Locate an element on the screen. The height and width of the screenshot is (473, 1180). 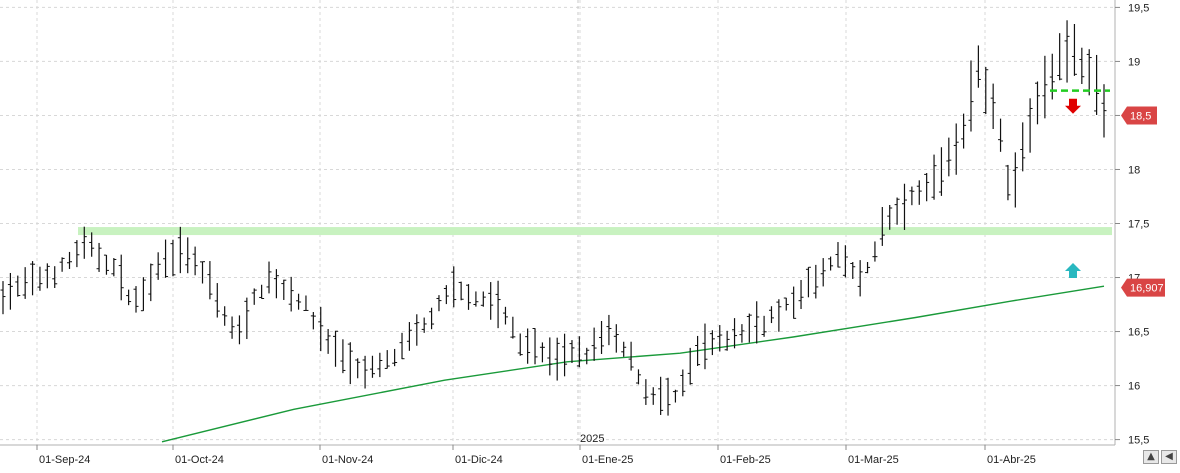
support-band is located at coordinates (595, 231).